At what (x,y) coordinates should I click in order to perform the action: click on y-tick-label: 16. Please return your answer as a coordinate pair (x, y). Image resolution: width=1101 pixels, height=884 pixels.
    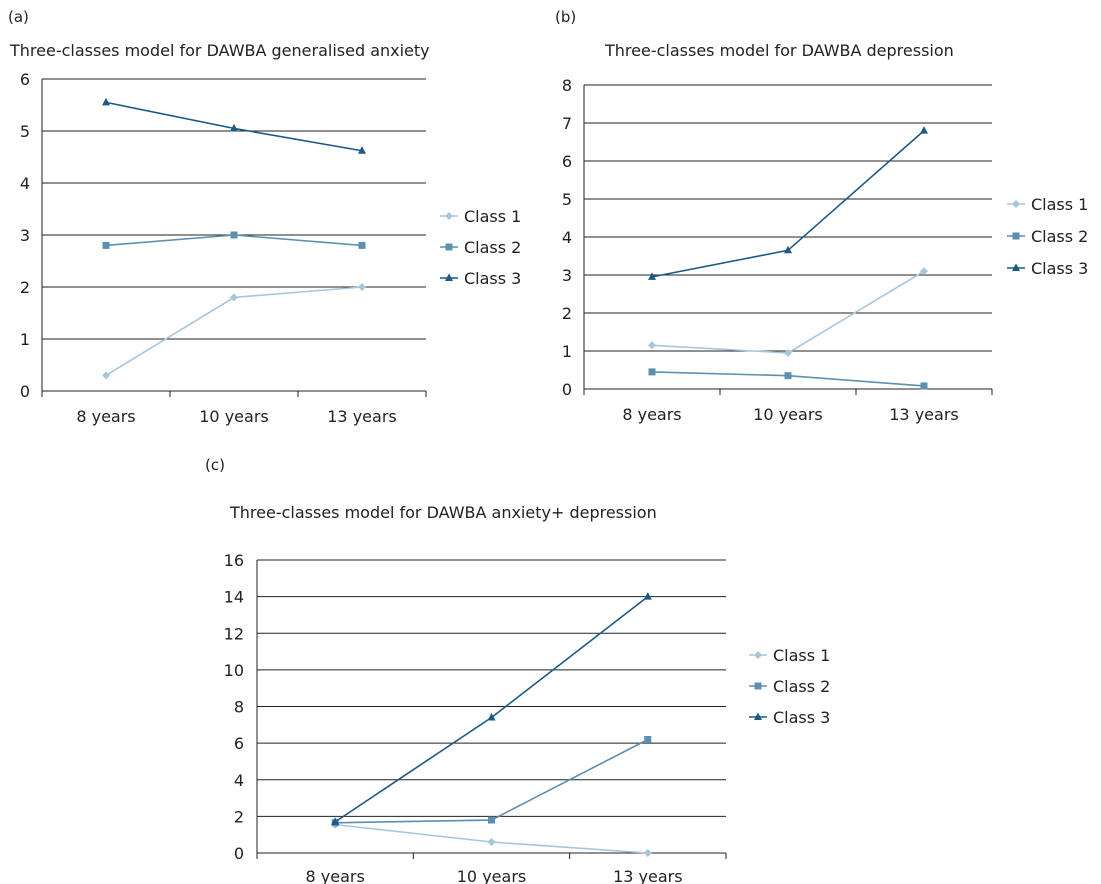
    Looking at the image, I should click on (234, 560).